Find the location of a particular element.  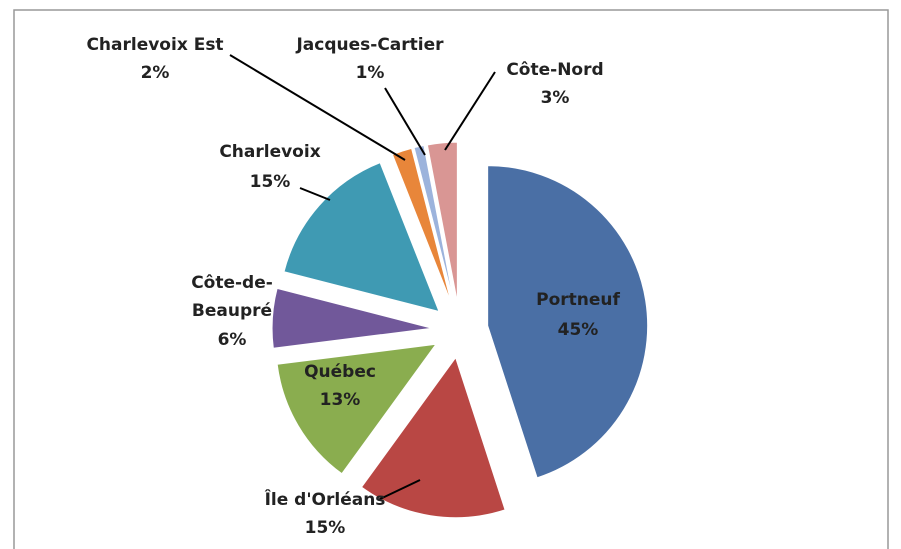

slice-value-label: 6% is located at coordinates (232, 340).